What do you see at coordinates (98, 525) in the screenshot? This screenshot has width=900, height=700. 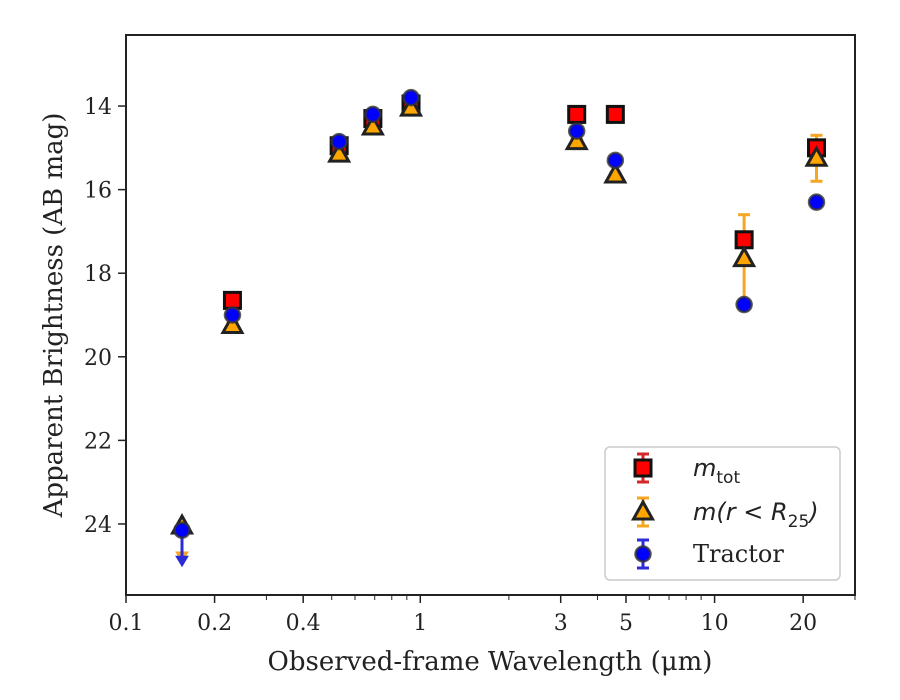 I see `y-tick-label: 24` at bounding box center [98, 525].